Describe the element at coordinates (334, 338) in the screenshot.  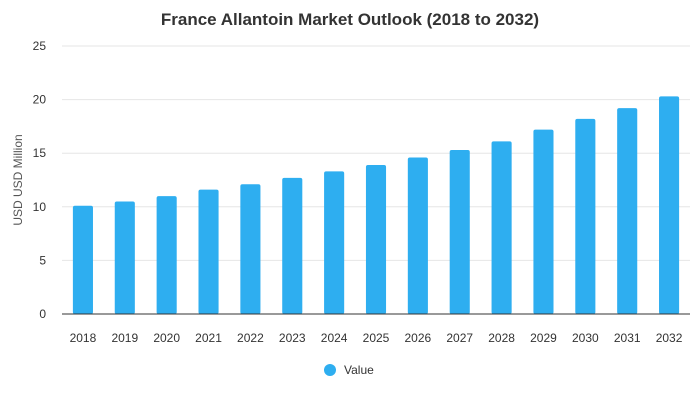
I see `x-tick-label-2024: 2024` at that location.